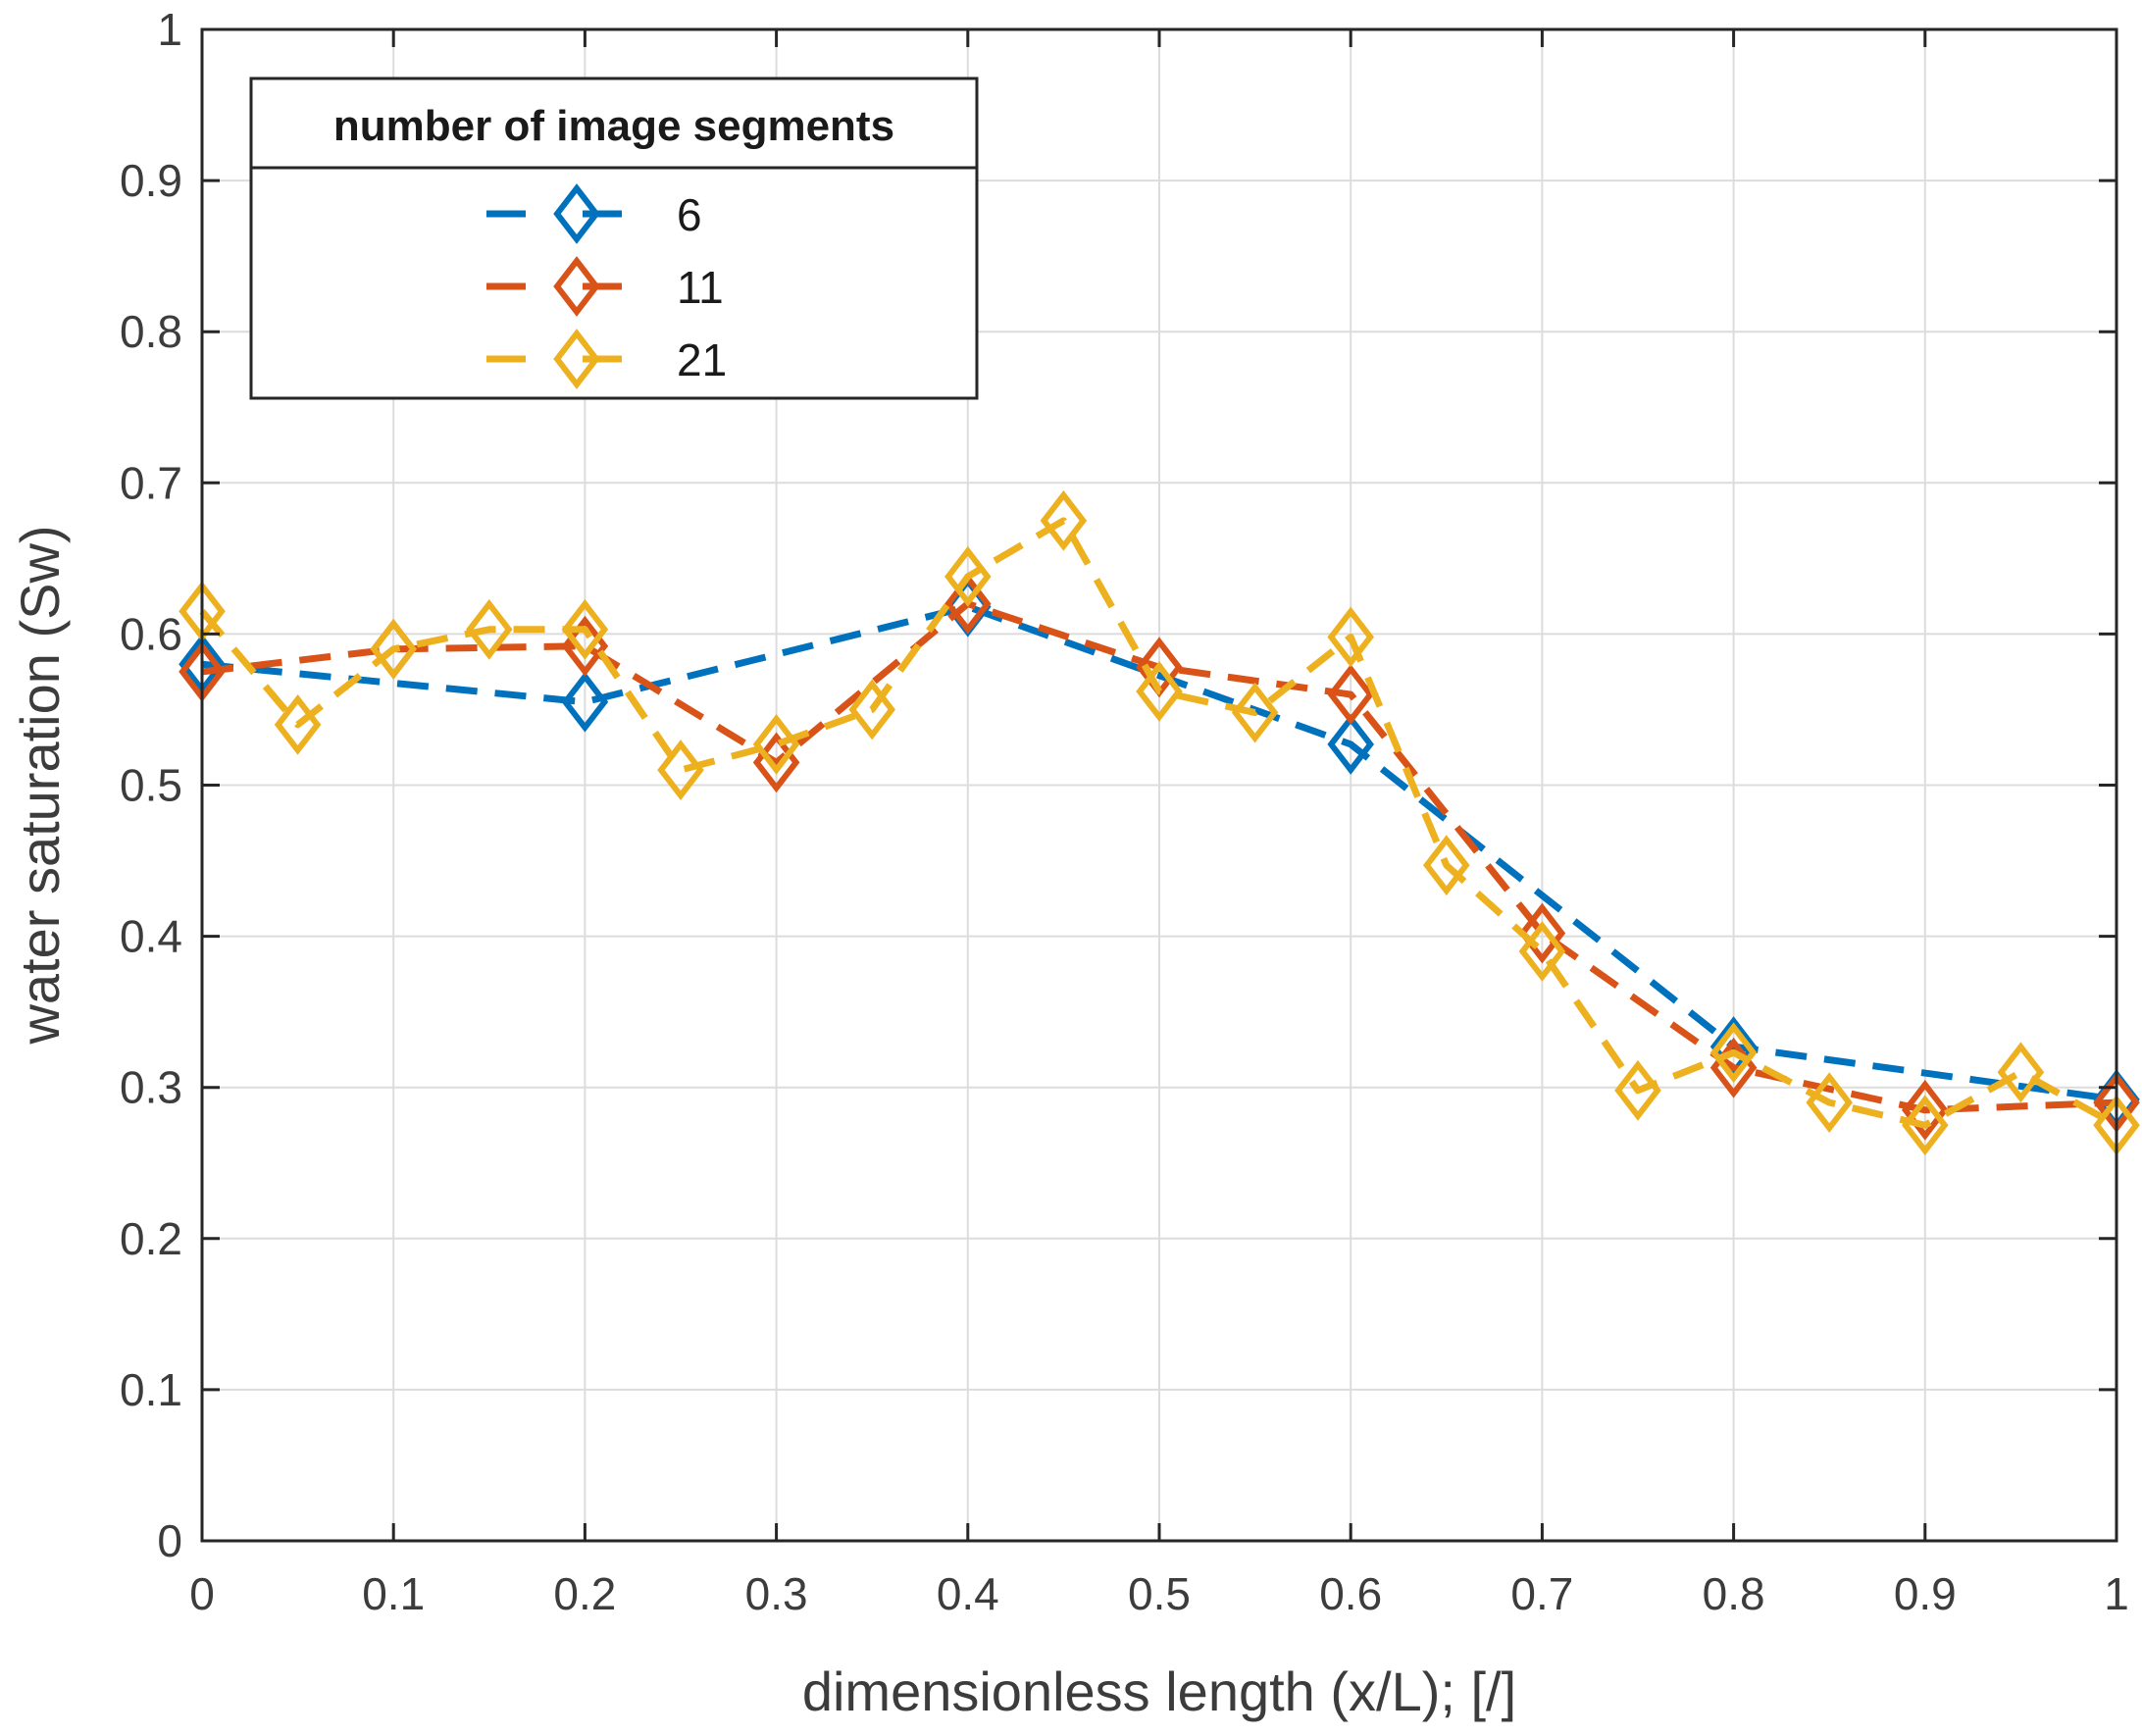 Image resolution: width=2142 pixels, height=1736 pixels. Describe the element at coordinates (151, 332) in the screenshot. I see `y-tick-label: 0.8` at that location.